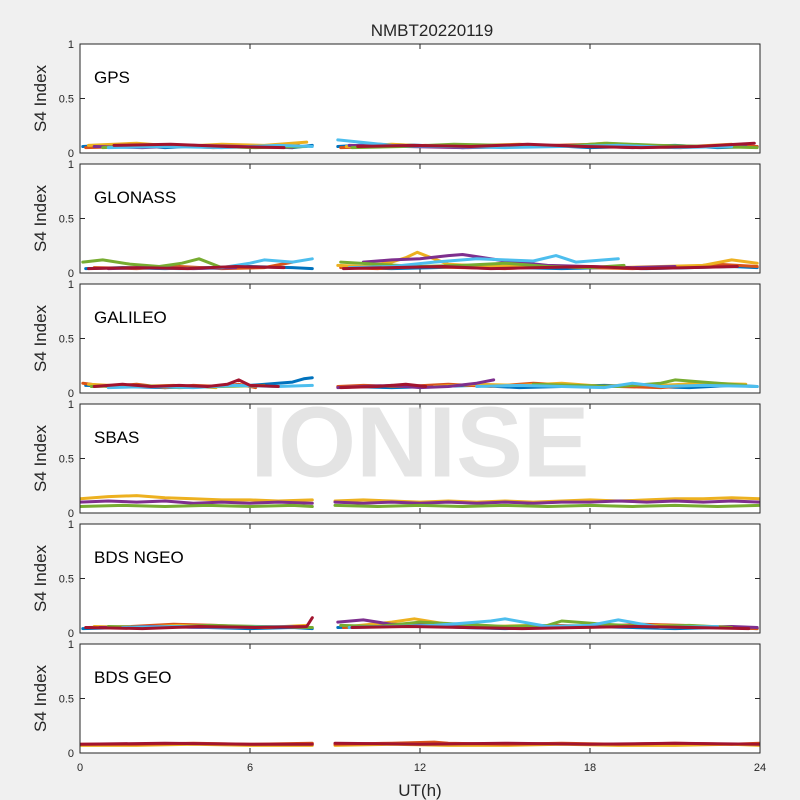 This screenshot has width=800, height=800. Describe the element at coordinates (419, 790) in the screenshot. I see `x-axis-label: UT(h)` at that location.